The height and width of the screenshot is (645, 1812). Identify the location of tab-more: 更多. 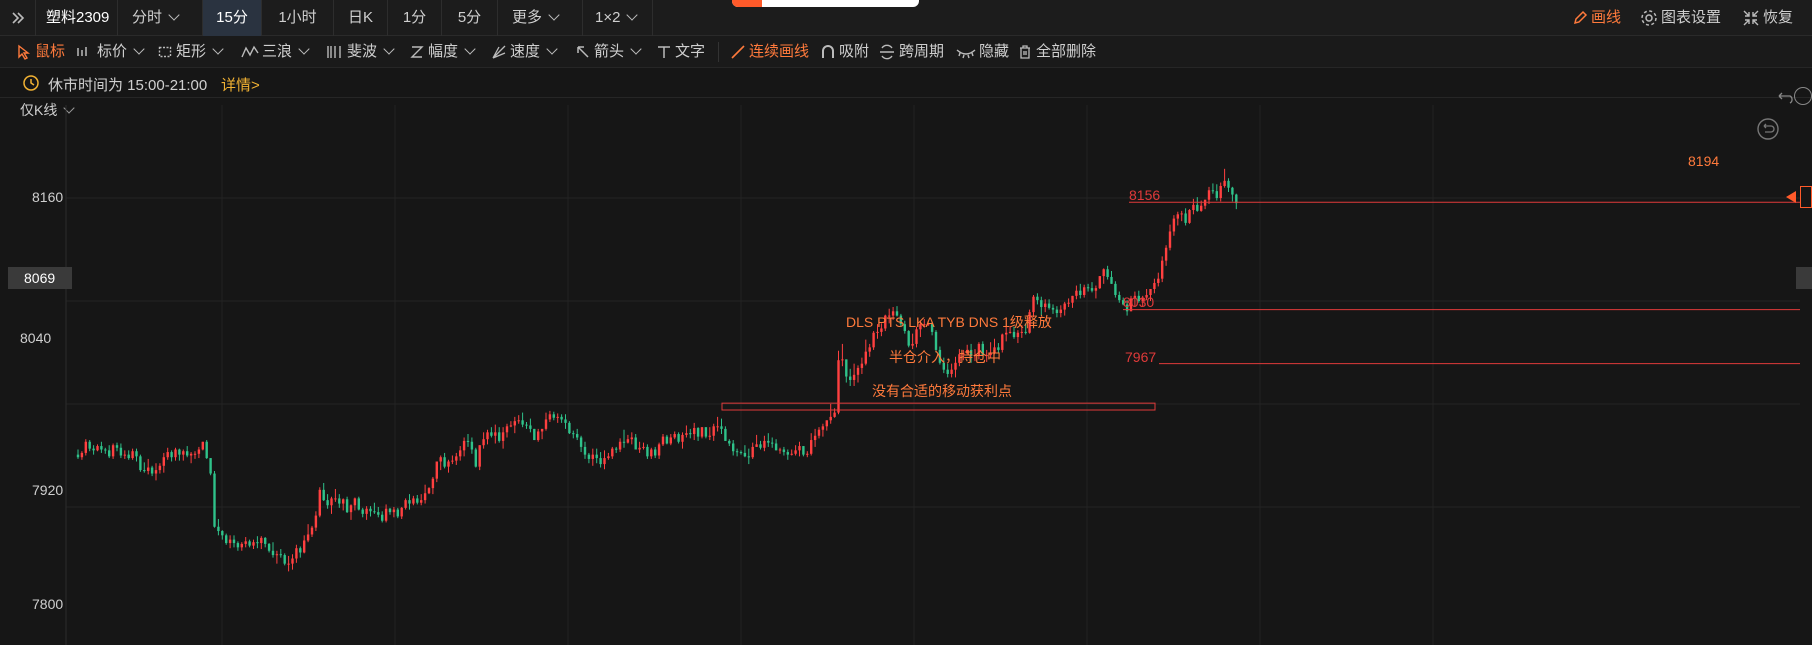
(540, 18).